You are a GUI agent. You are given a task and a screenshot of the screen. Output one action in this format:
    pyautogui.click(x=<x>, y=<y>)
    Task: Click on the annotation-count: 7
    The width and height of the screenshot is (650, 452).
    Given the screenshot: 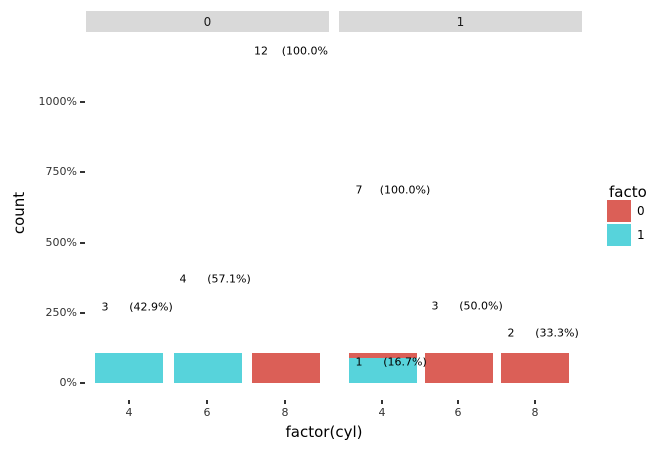 What is the action you would take?
    pyautogui.click(x=359, y=190)
    